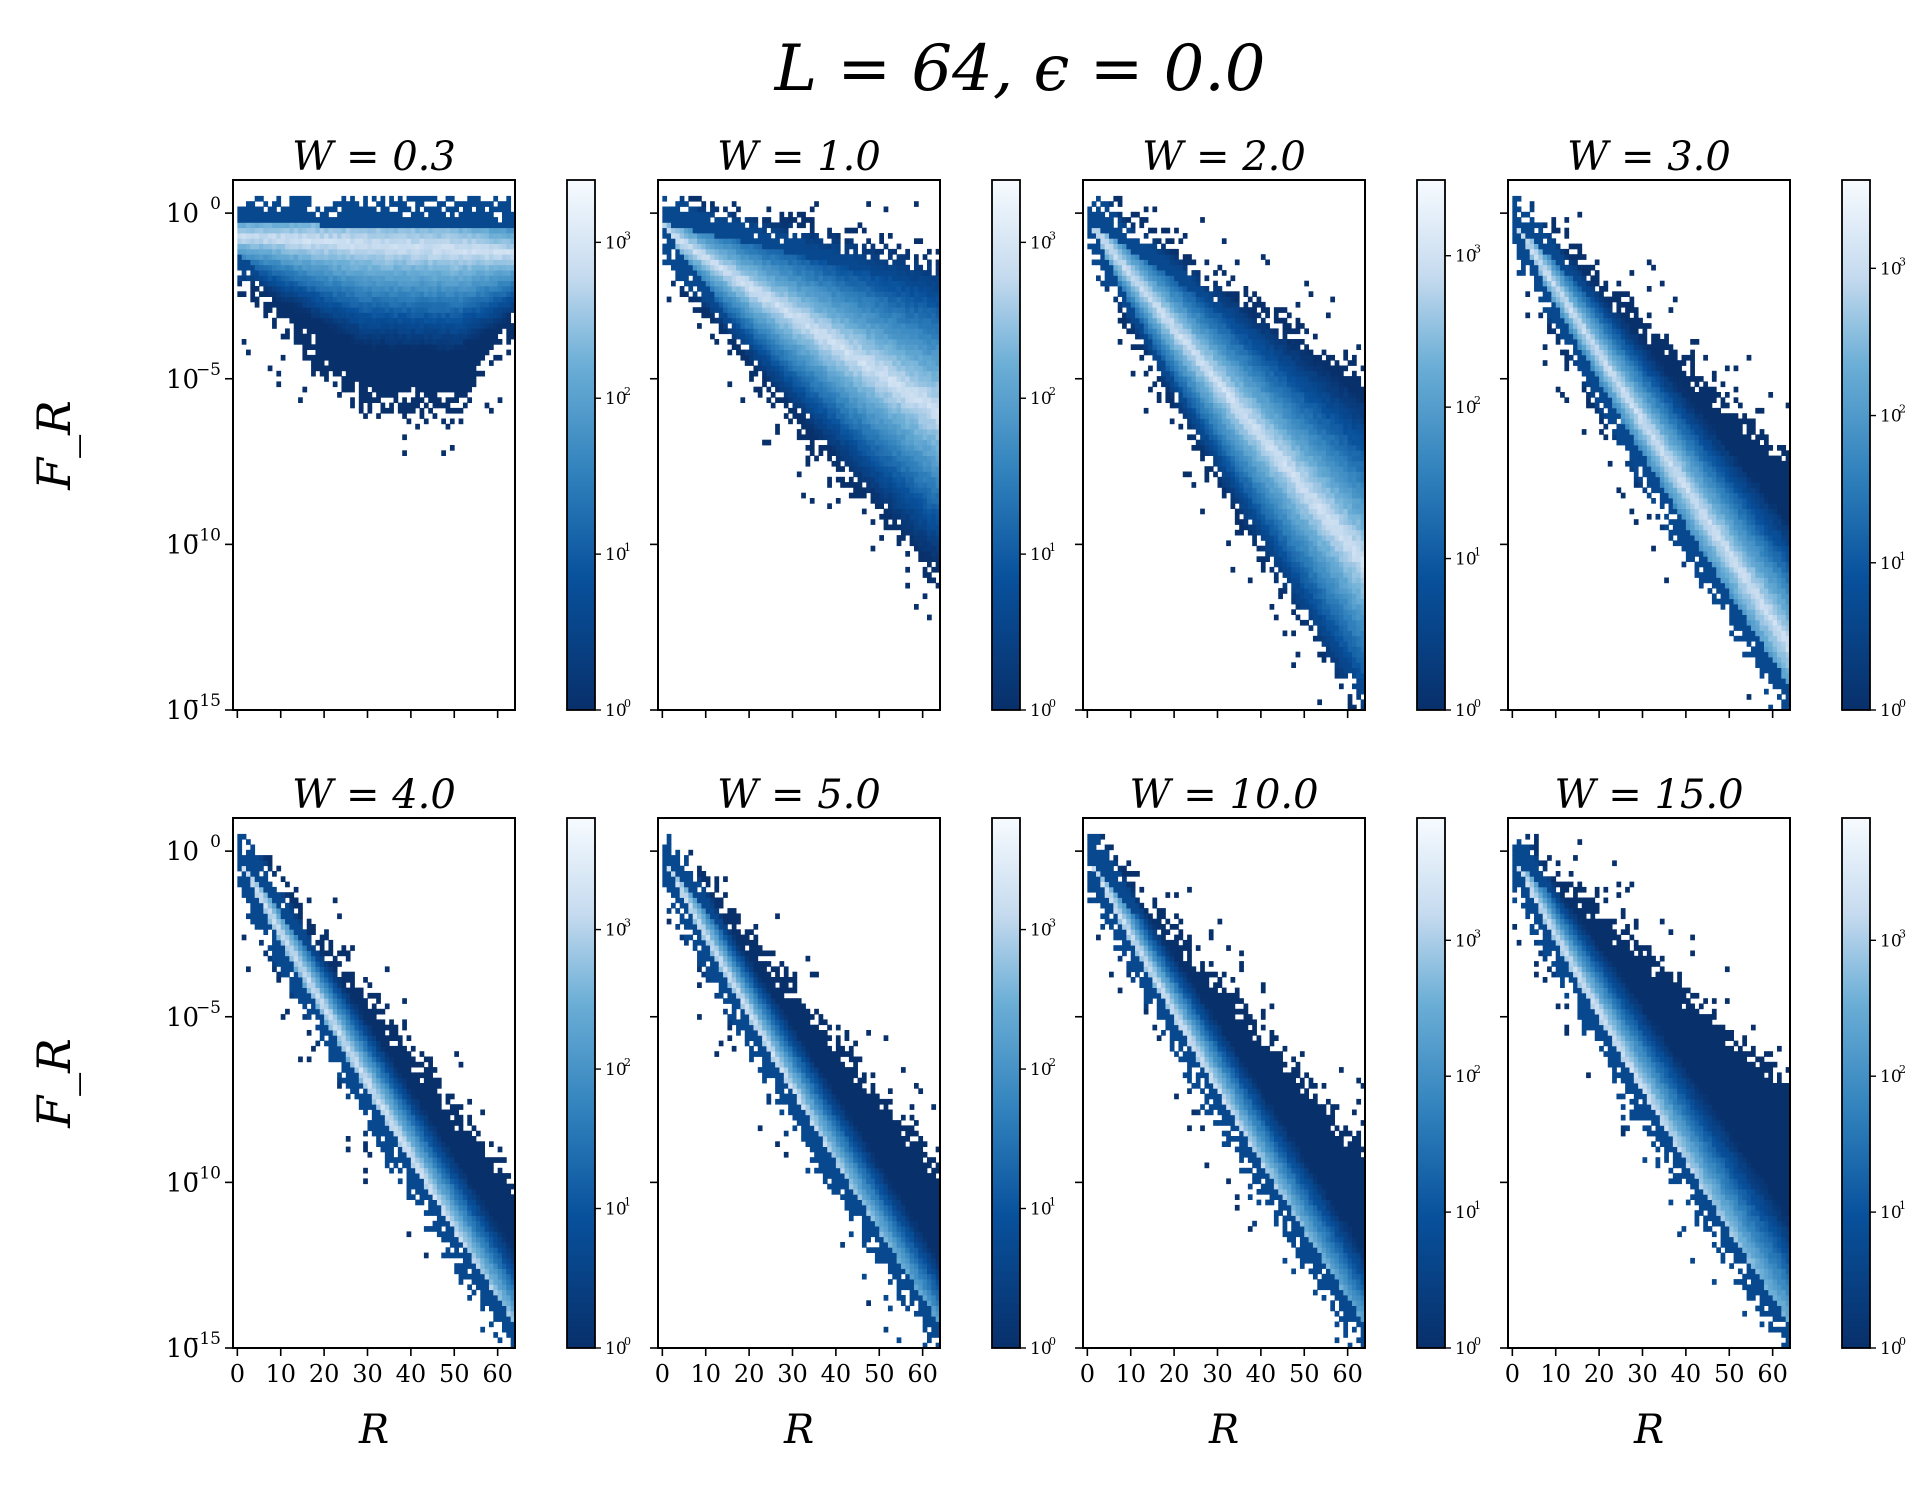 The image size is (1914, 1507). I want to click on colorbar-tick-label: 10, so click(616, 555).